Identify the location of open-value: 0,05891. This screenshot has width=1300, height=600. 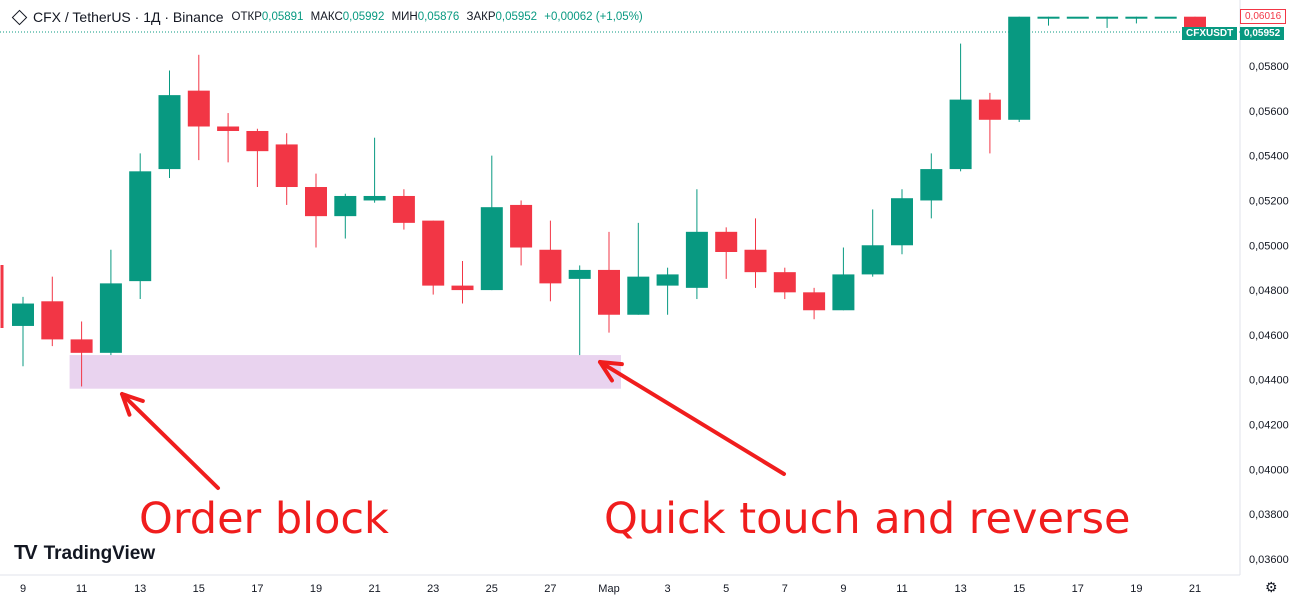
(282, 17).